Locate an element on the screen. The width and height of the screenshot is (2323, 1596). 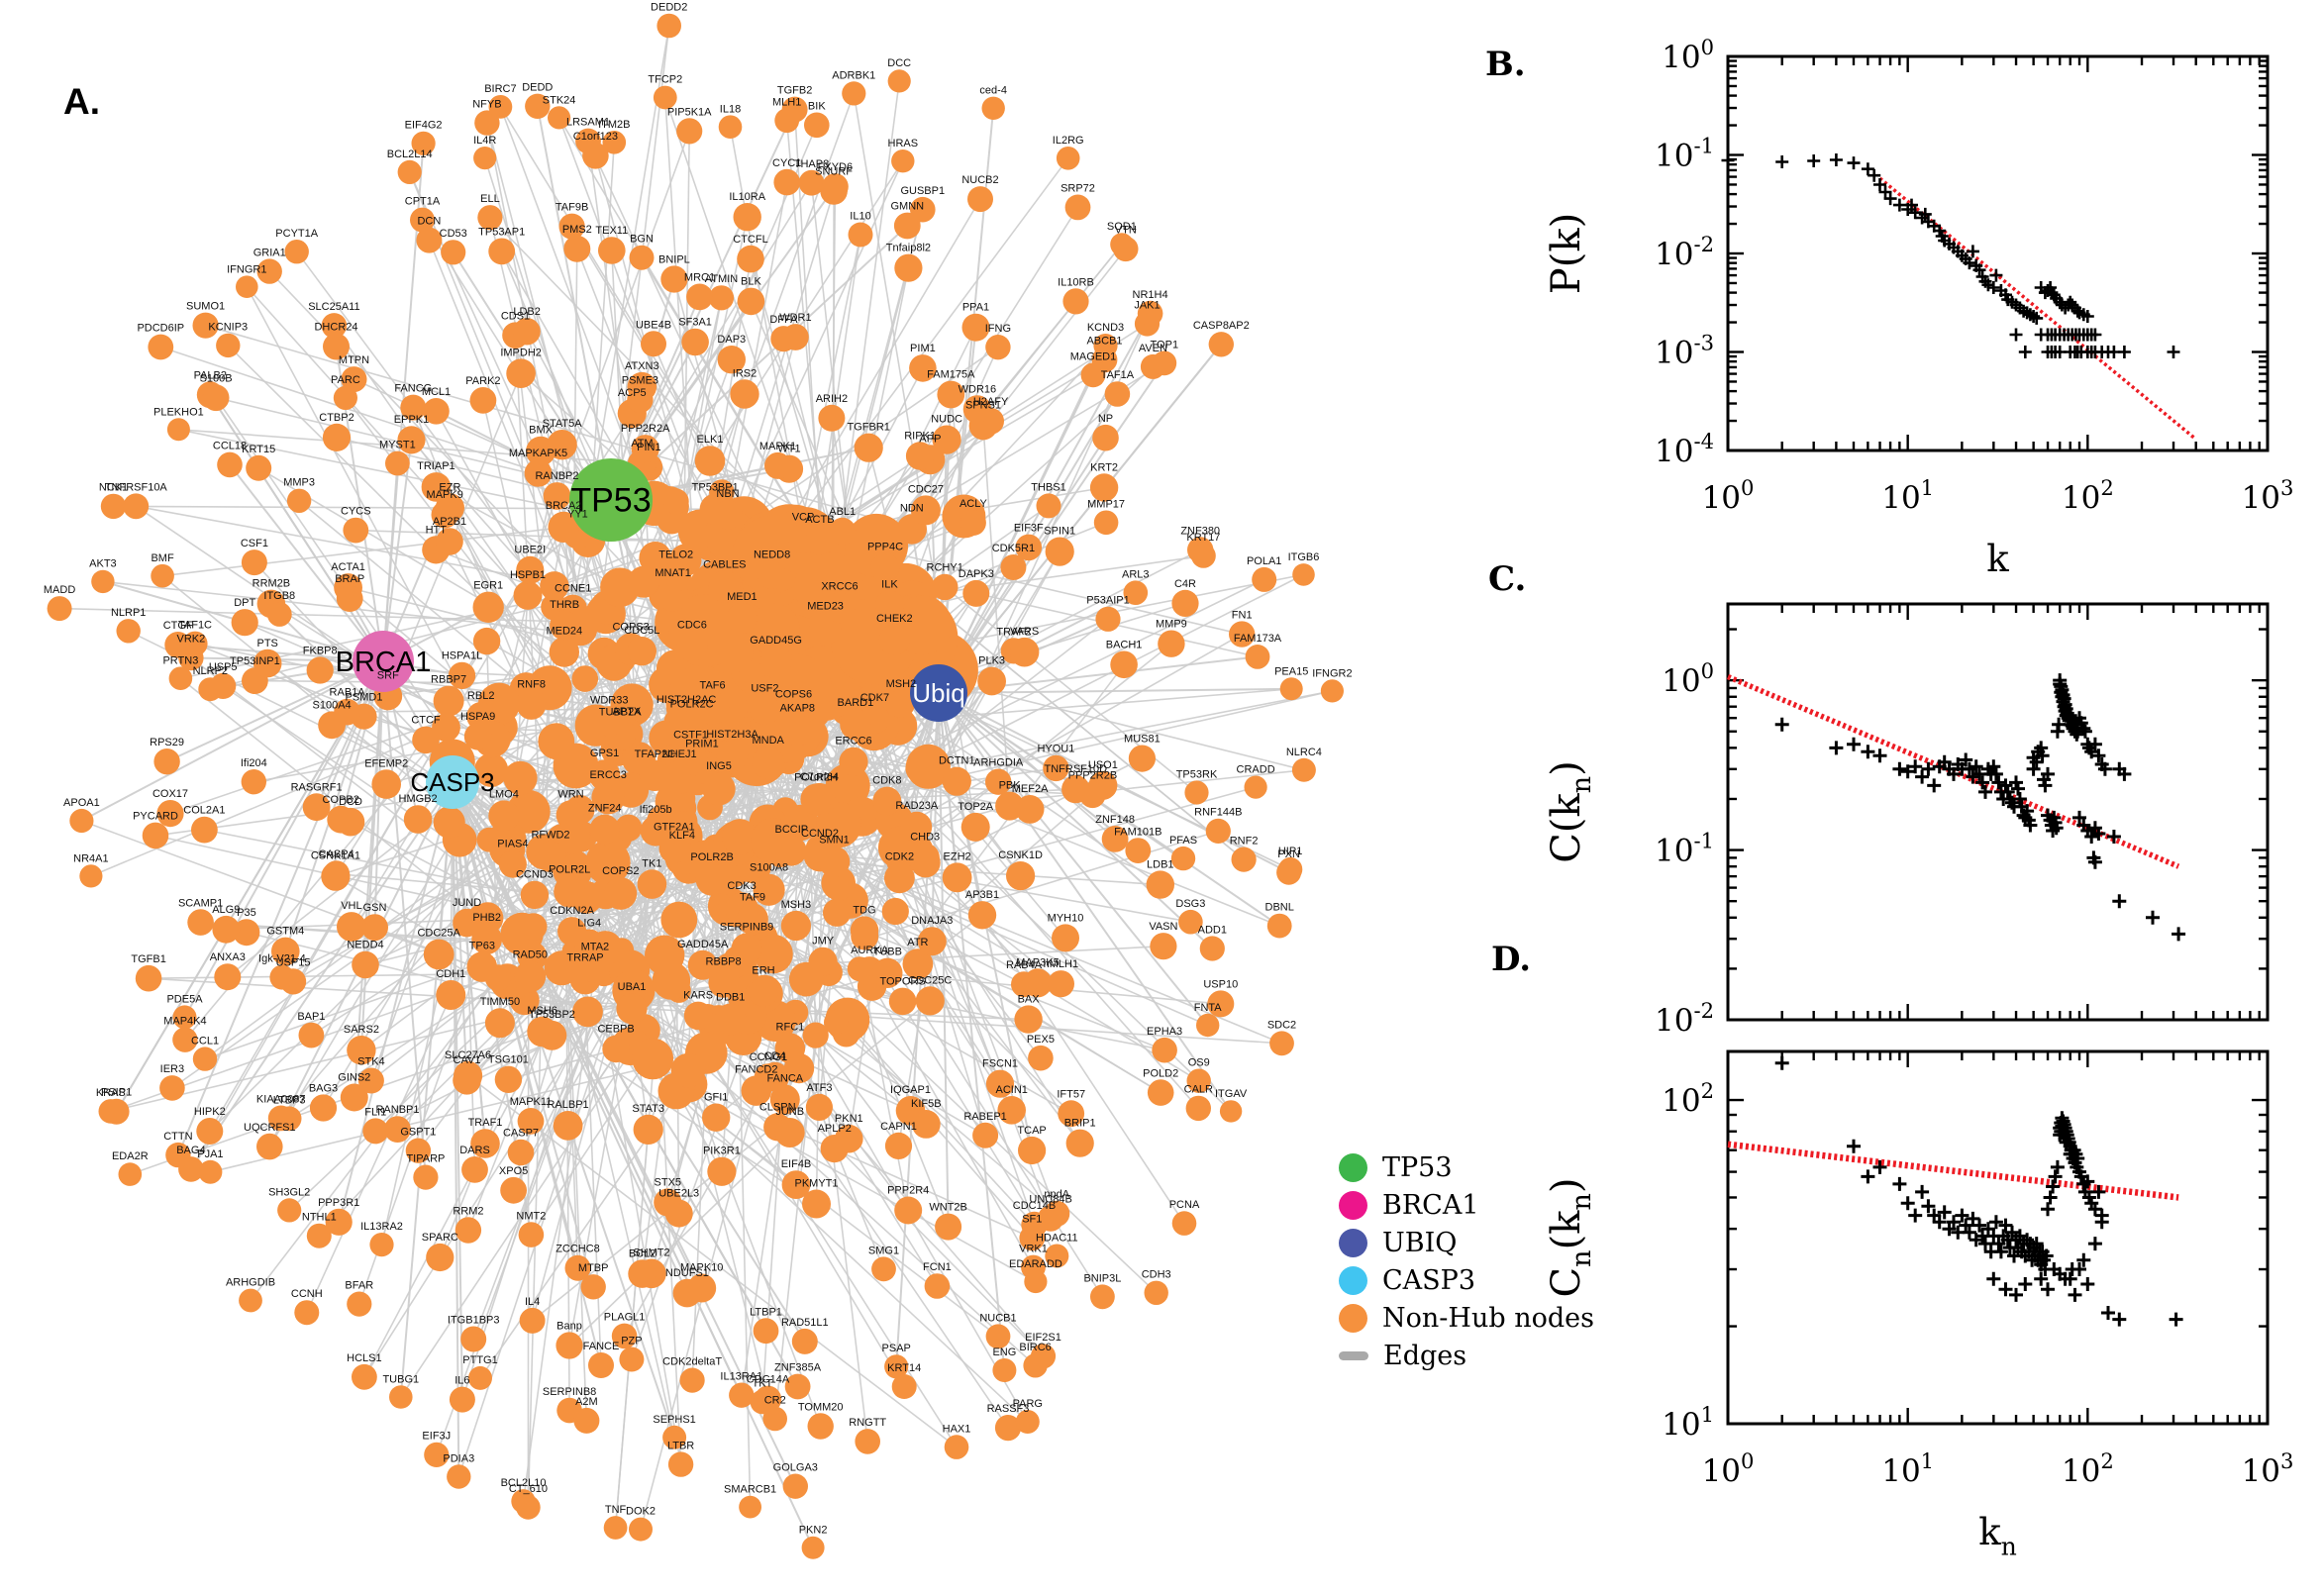
hub-label-casp3: CASP3 is located at coordinates (452, 782).